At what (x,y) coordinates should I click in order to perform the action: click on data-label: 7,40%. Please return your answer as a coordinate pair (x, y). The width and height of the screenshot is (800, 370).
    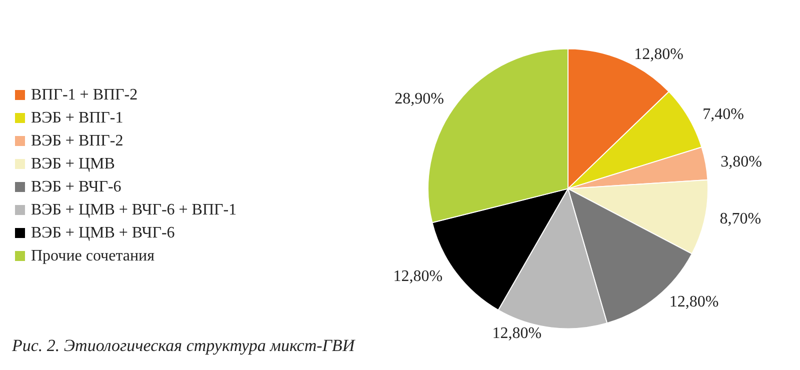
    Looking at the image, I should click on (723, 114).